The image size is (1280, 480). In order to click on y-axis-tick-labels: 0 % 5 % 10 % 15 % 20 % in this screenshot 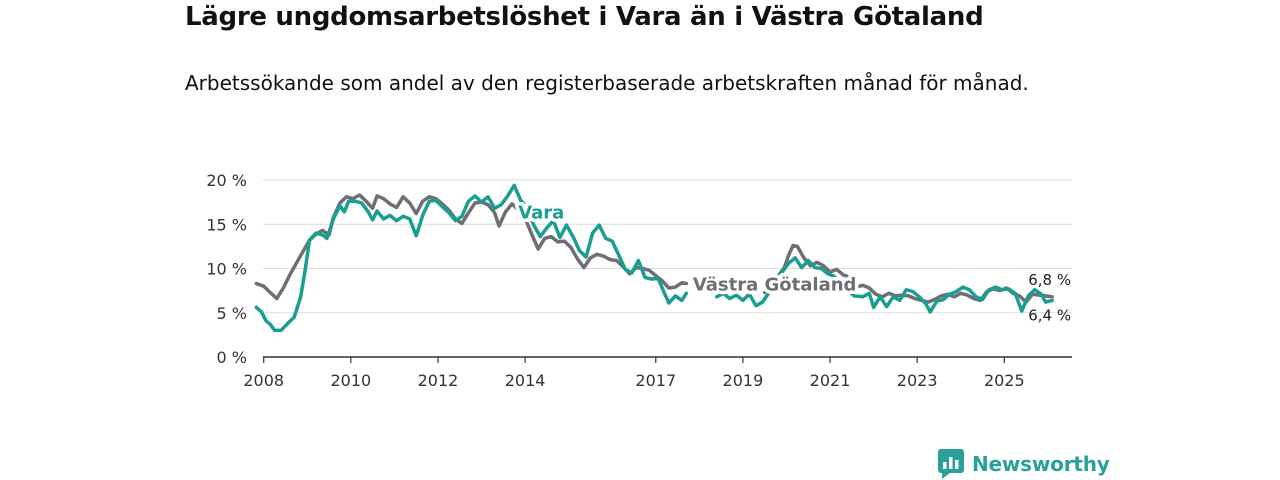, I will do `click(226, 269)`.